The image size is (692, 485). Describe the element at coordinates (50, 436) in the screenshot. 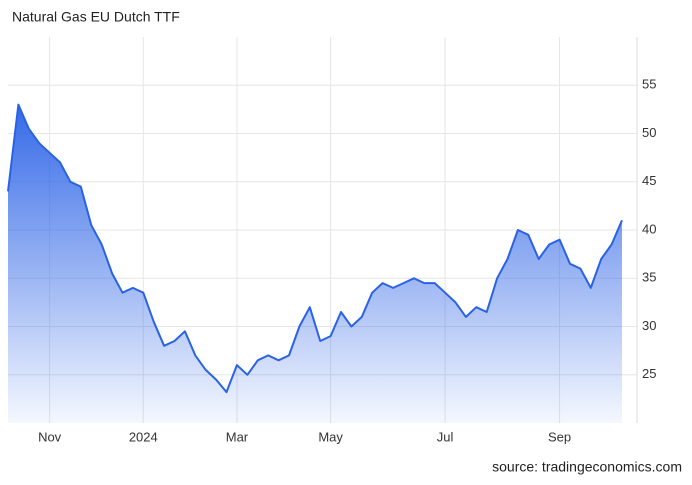

I see `x-tick-label: Nov` at that location.